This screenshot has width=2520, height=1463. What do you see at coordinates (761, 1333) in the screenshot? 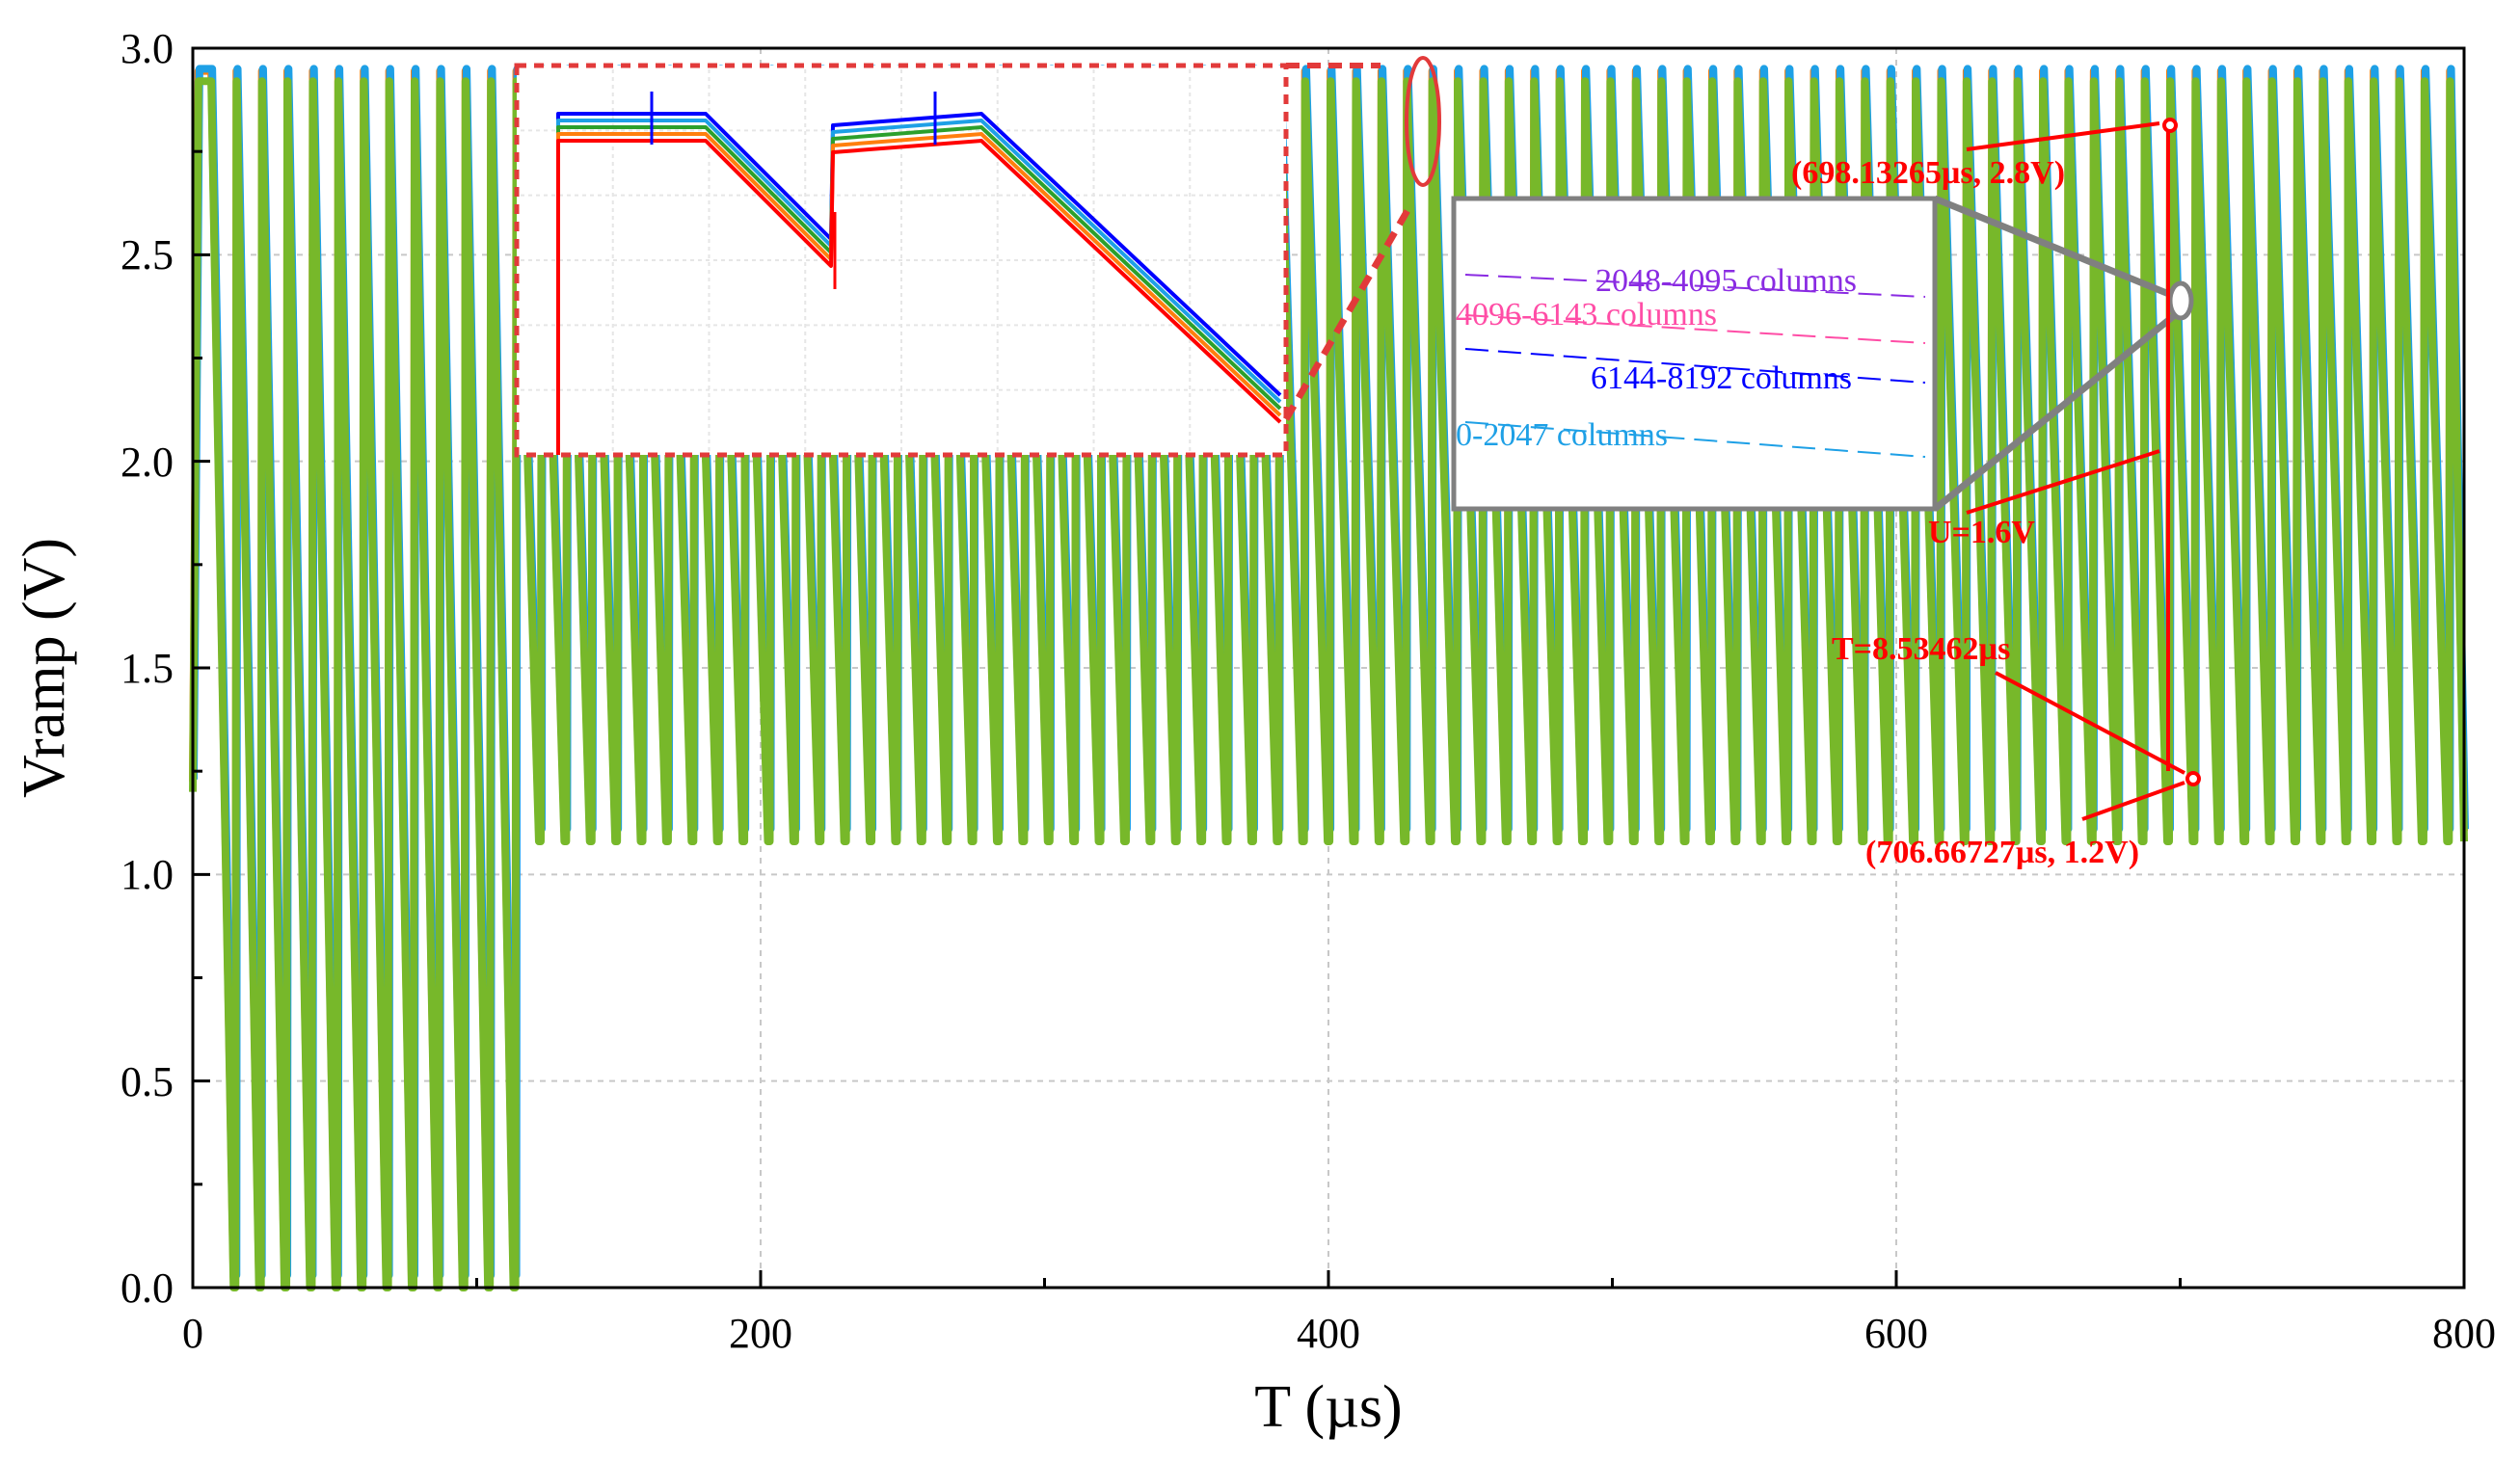
I see `x-tick-label: 200` at bounding box center [761, 1333].